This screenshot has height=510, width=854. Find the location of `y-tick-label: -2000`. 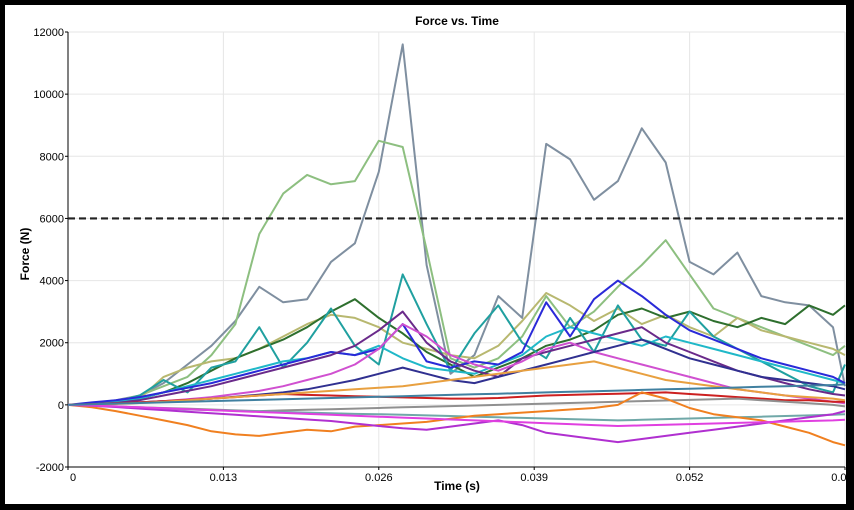

y-tick-label: -2000 is located at coordinates (50, 468).